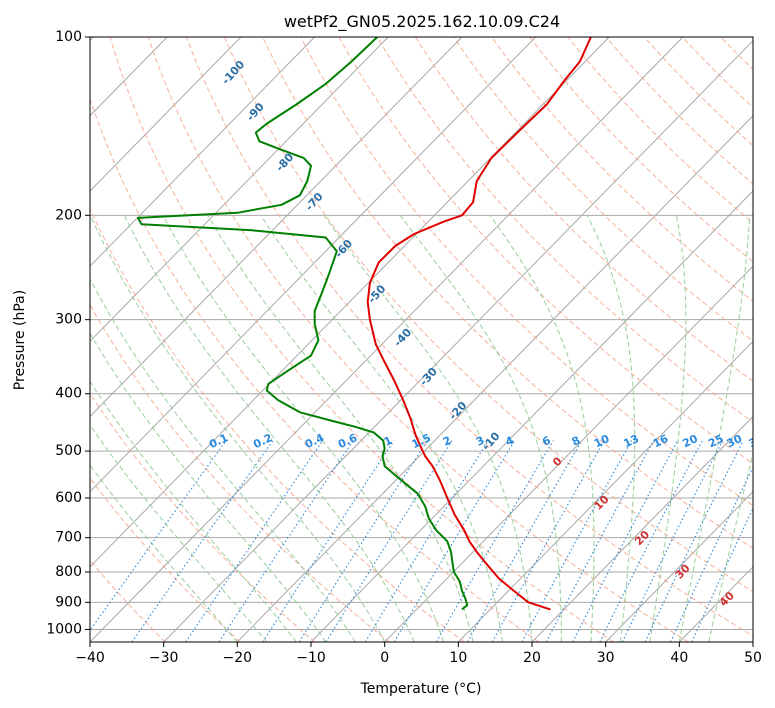 The height and width of the screenshot is (708, 775). Describe the element at coordinates (532, 658) in the screenshot. I see `x-tick-label: 20` at that location.